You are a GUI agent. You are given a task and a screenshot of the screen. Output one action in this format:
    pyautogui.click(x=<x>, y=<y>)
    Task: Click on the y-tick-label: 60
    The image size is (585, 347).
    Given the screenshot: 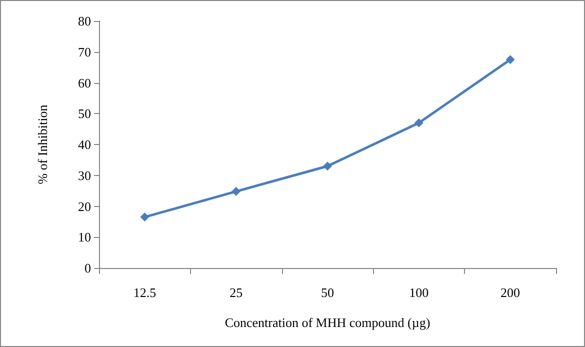 What is the action you would take?
    pyautogui.click(x=84, y=82)
    